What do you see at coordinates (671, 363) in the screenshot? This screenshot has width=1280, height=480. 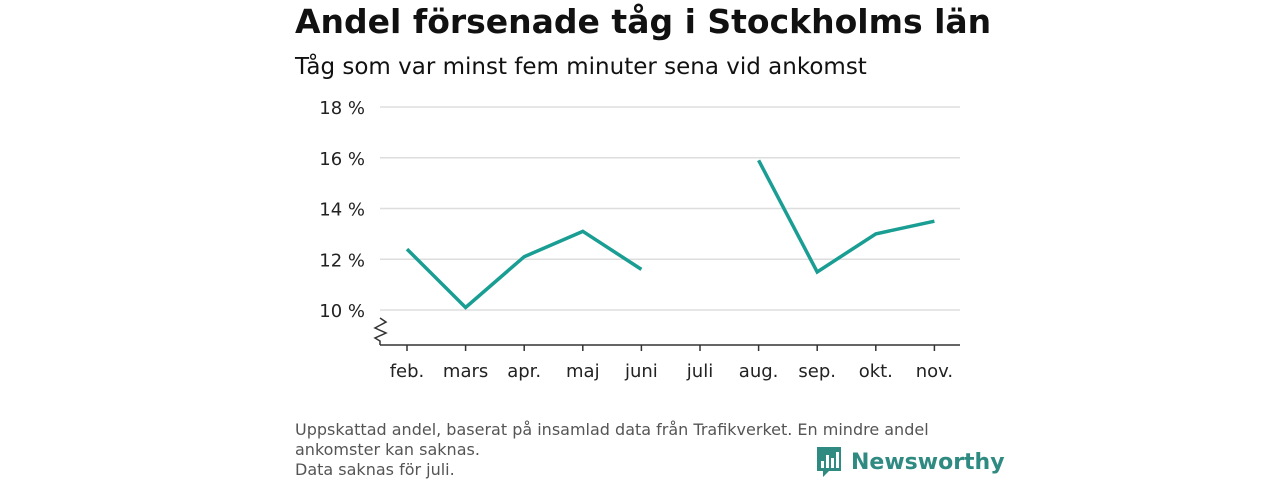 I see `x-axis-tick-labels: feb. mars apr. maj juni juli aug. sep. okt. nov.` at bounding box center [671, 363].